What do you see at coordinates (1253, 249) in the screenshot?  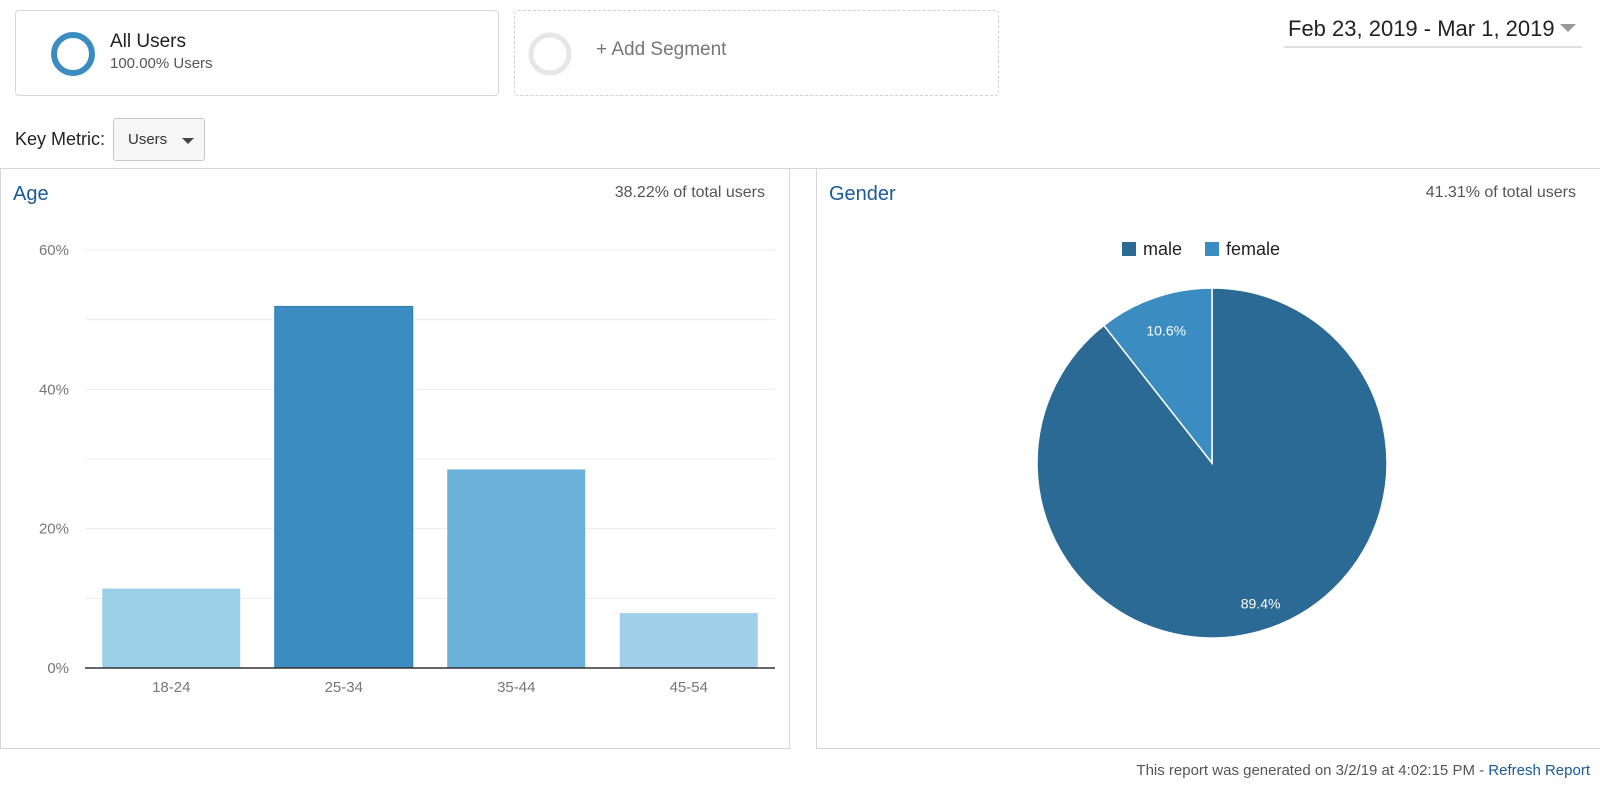 I see `legend-label: female` at bounding box center [1253, 249].